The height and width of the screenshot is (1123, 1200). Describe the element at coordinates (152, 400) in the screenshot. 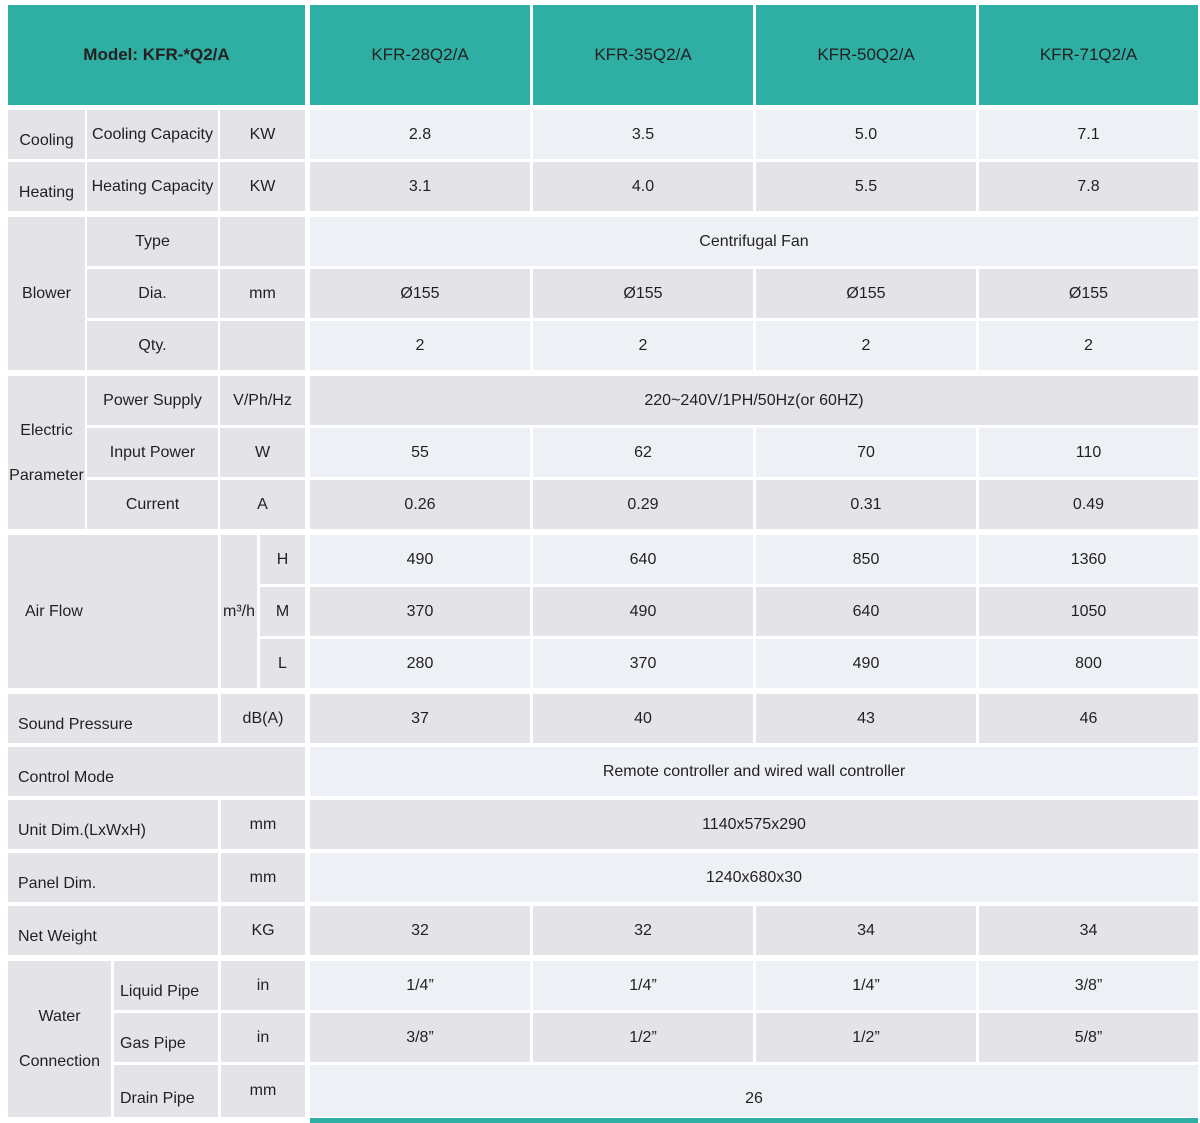

I see `power-supply-label: Power Supply` at that location.